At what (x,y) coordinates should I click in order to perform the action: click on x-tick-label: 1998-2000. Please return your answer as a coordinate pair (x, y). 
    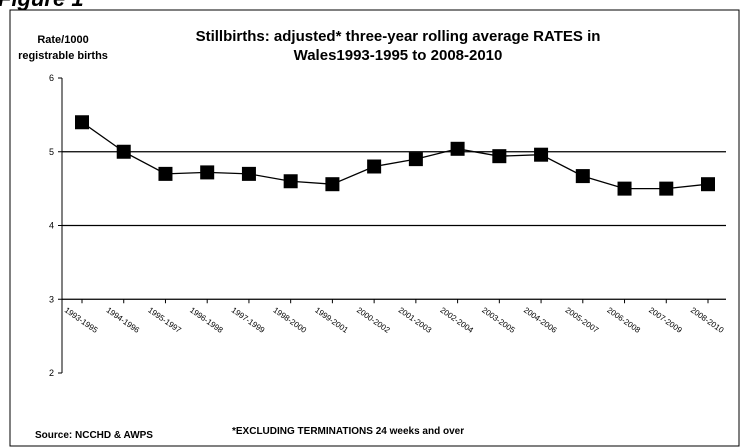
    Looking at the image, I should click on (290, 321).